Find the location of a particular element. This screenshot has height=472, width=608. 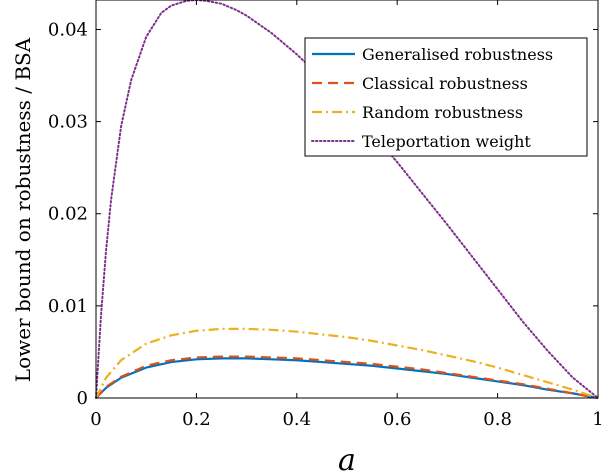

y-tick-label: 0.03 is located at coordinates (68, 122).